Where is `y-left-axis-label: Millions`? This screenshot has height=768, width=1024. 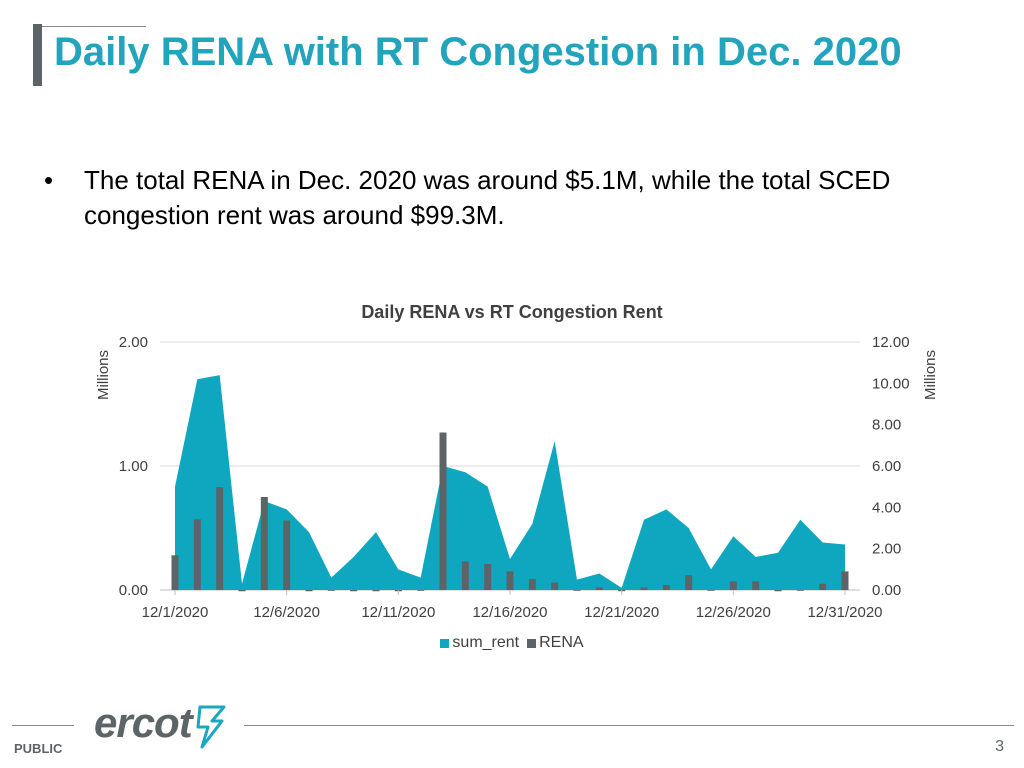 y-left-axis-label: Millions is located at coordinates (103, 375).